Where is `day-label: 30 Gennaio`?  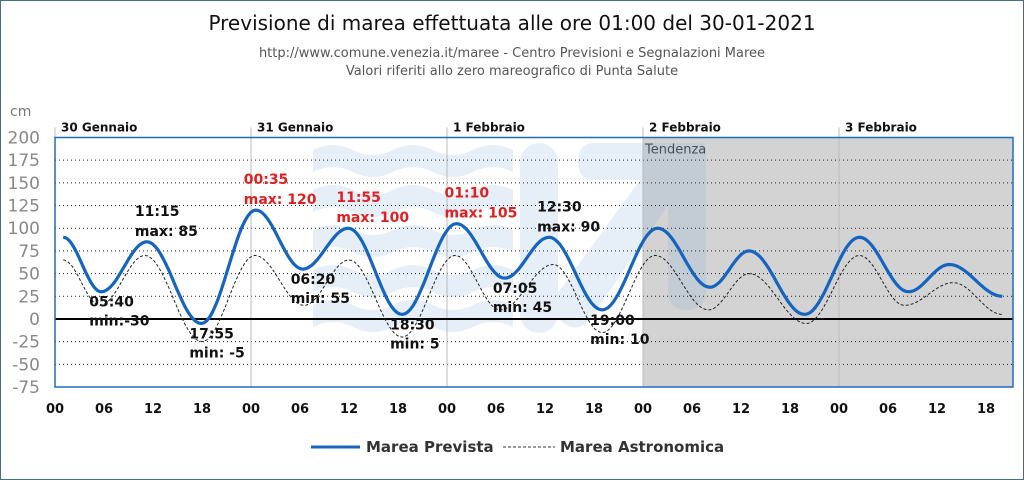 day-label: 30 Gennaio is located at coordinates (99, 128).